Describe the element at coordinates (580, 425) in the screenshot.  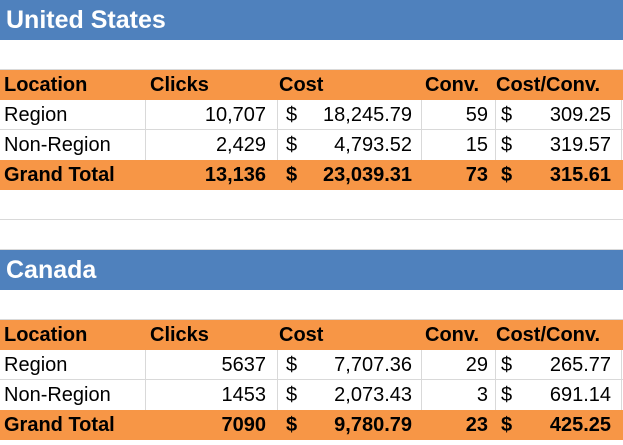
I see `total-cost-per-conv: 425.25` at that location.